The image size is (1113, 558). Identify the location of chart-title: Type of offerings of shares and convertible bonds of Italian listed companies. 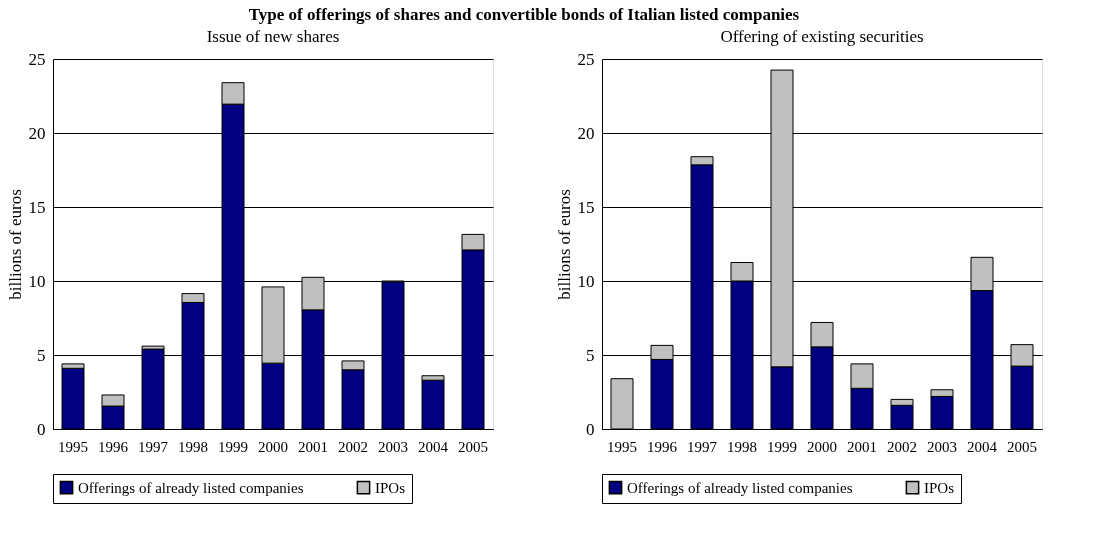
(524, 14).